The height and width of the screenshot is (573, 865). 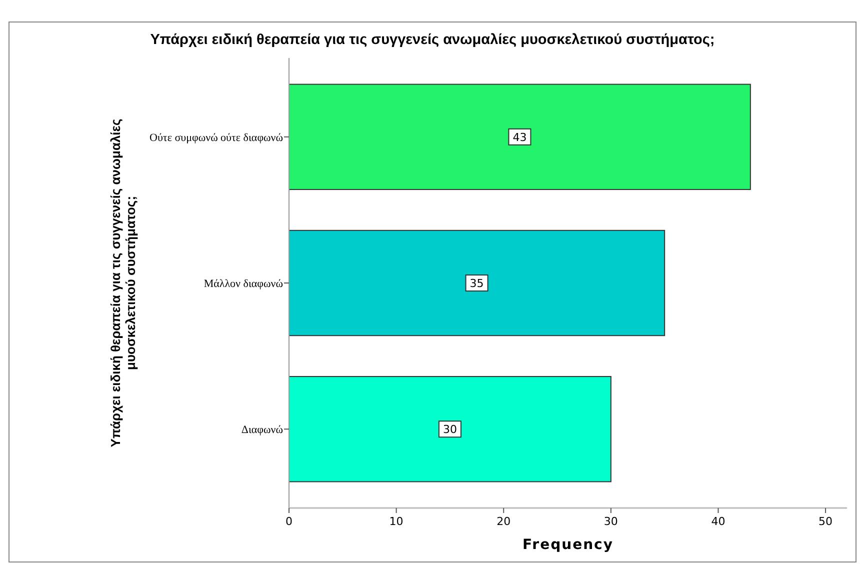 What do you see at coordinates (243, 284) in the screenshot?
I see `y-tick-label: Μάλλον διαφωνώ` at bounding box center [243, 284].